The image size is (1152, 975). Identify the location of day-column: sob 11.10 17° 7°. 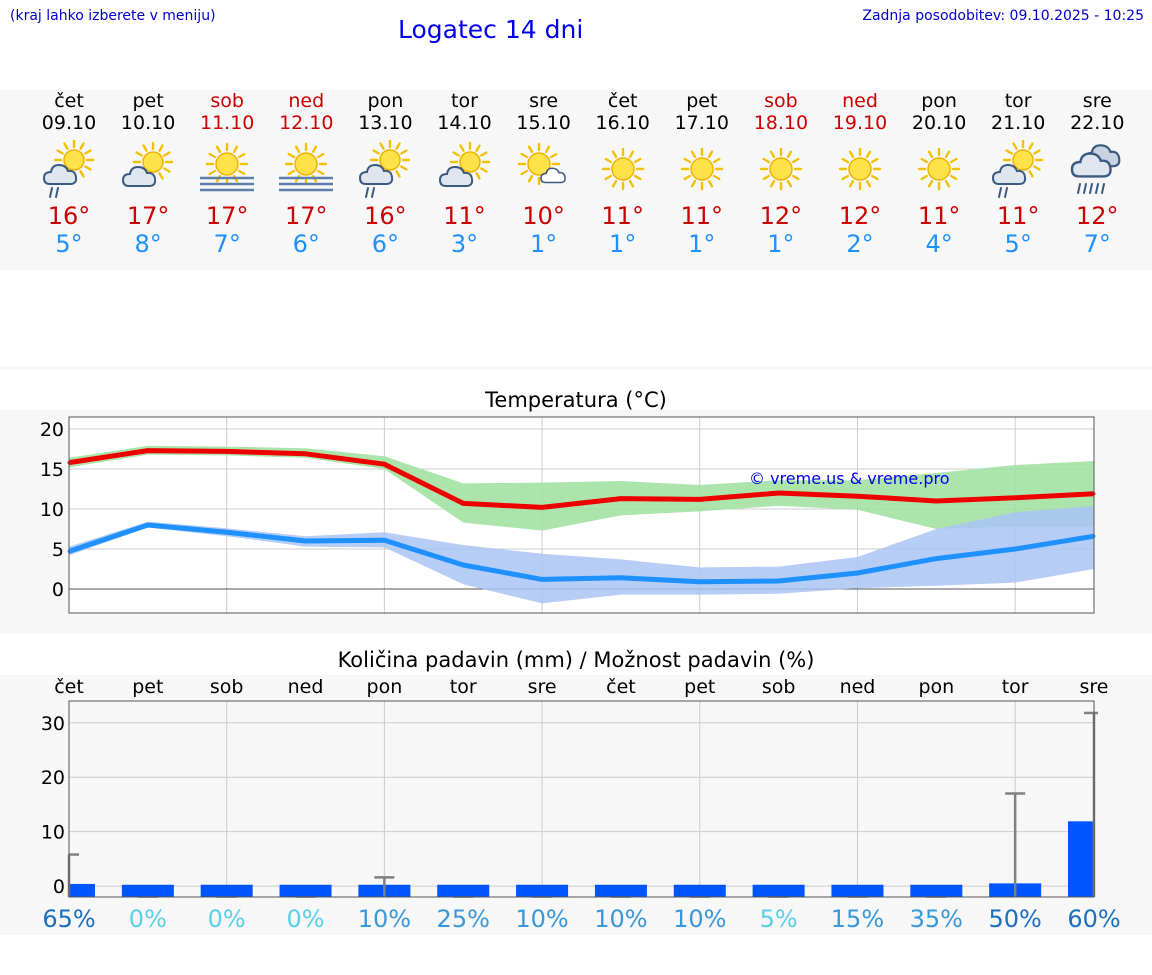
(227, 174).